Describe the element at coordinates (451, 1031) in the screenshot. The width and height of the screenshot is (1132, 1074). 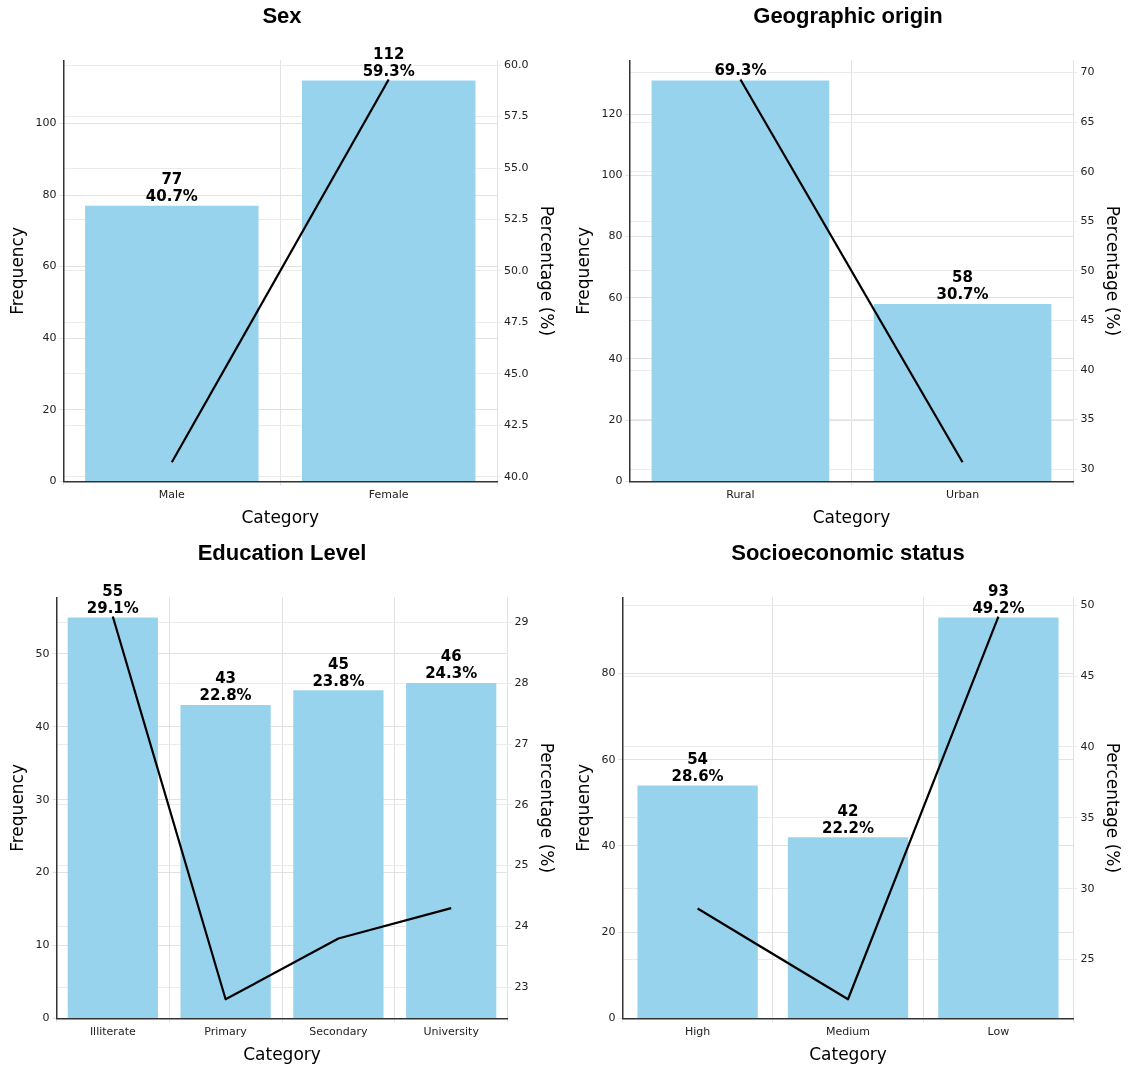
I see `x-tick-label: University` at that location.